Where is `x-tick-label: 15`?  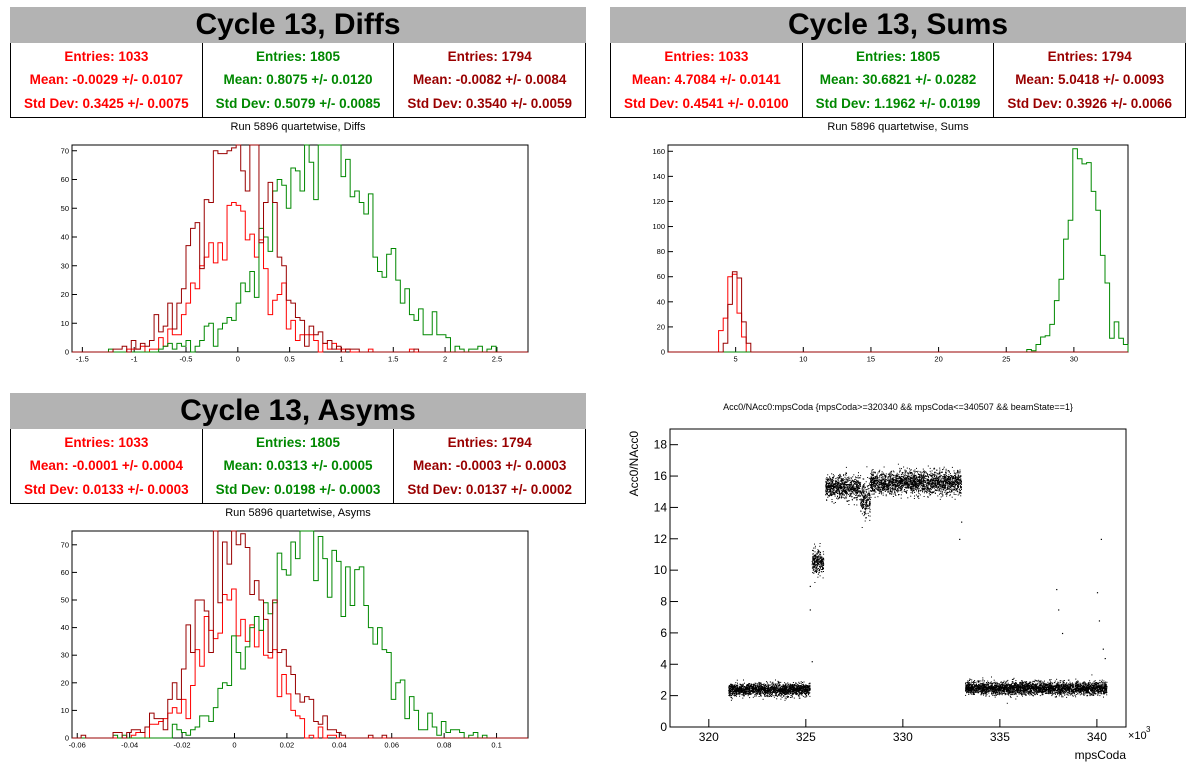
x-tick-label: 15 is located at coordinates (871, 359).